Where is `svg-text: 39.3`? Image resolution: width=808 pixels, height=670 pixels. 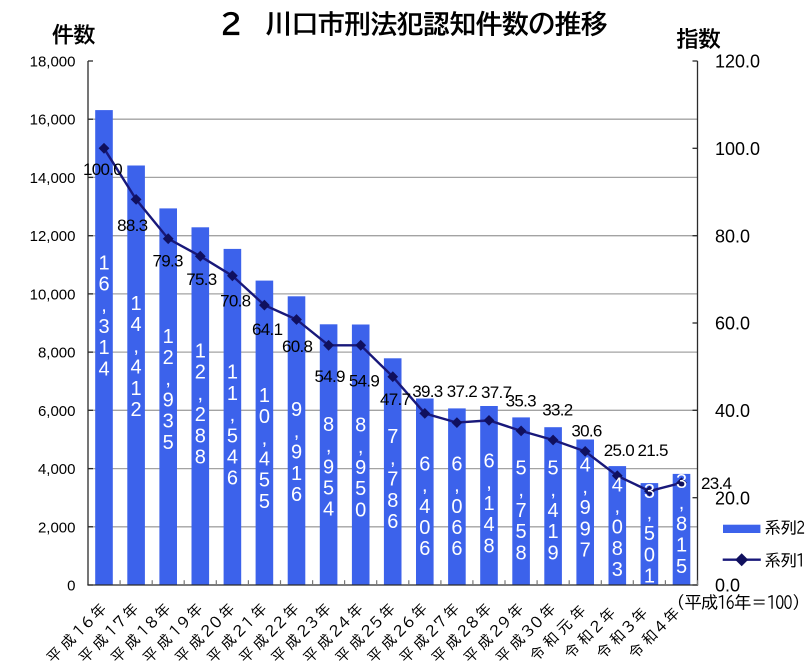
svg-text: 39.3 is located at coordinates (427, 391).